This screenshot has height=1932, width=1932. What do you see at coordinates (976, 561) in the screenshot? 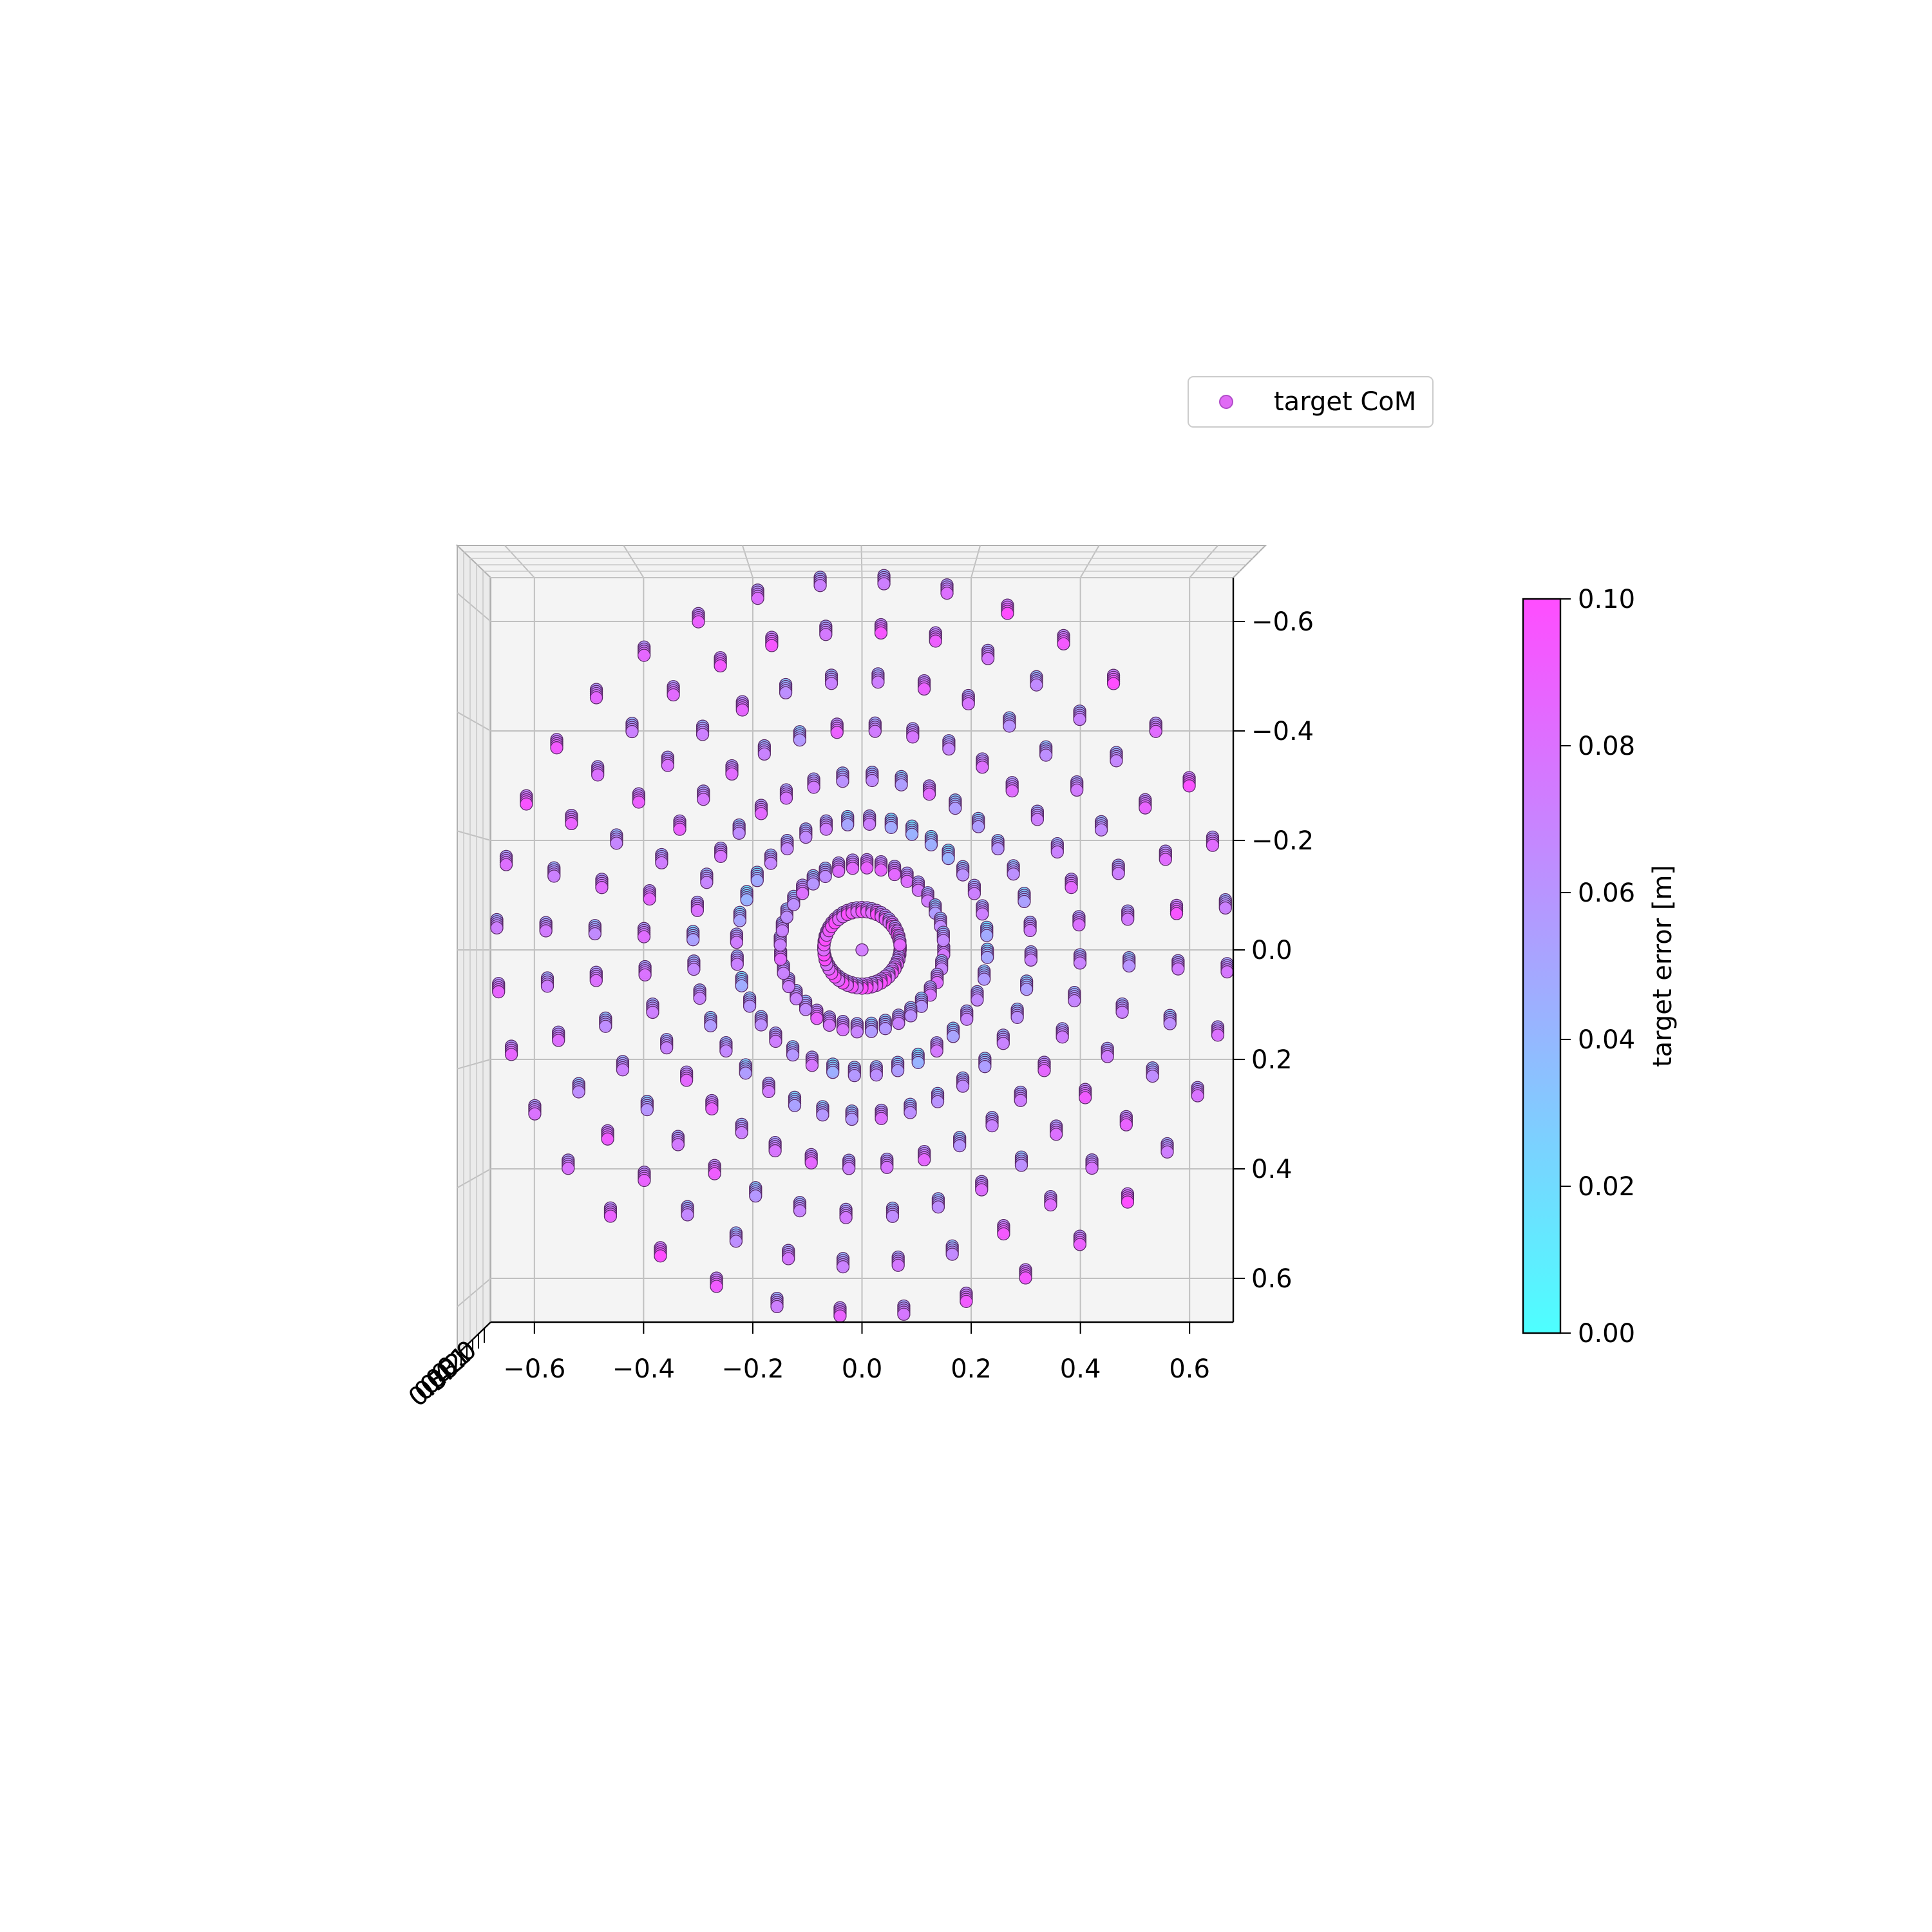
I see `top-pane-line` at bounding box center [976, 561].